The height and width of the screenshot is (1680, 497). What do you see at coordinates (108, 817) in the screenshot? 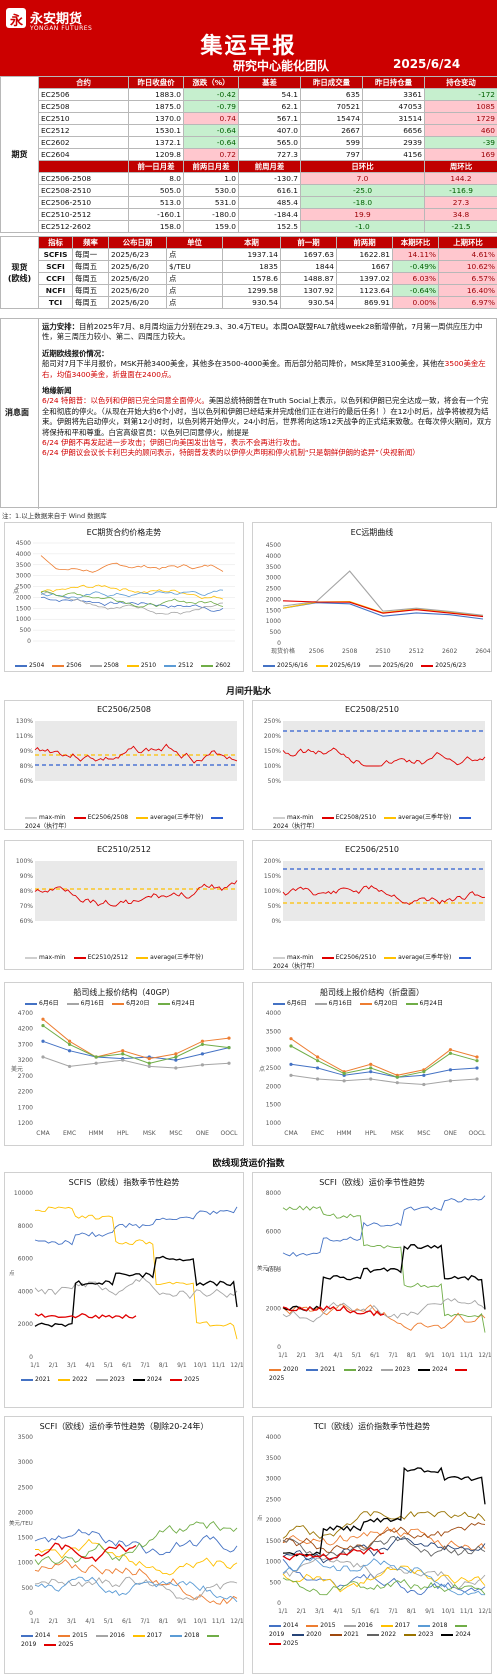
I see `legend-label: EC2506/2508` at bounding box center [108, 817].